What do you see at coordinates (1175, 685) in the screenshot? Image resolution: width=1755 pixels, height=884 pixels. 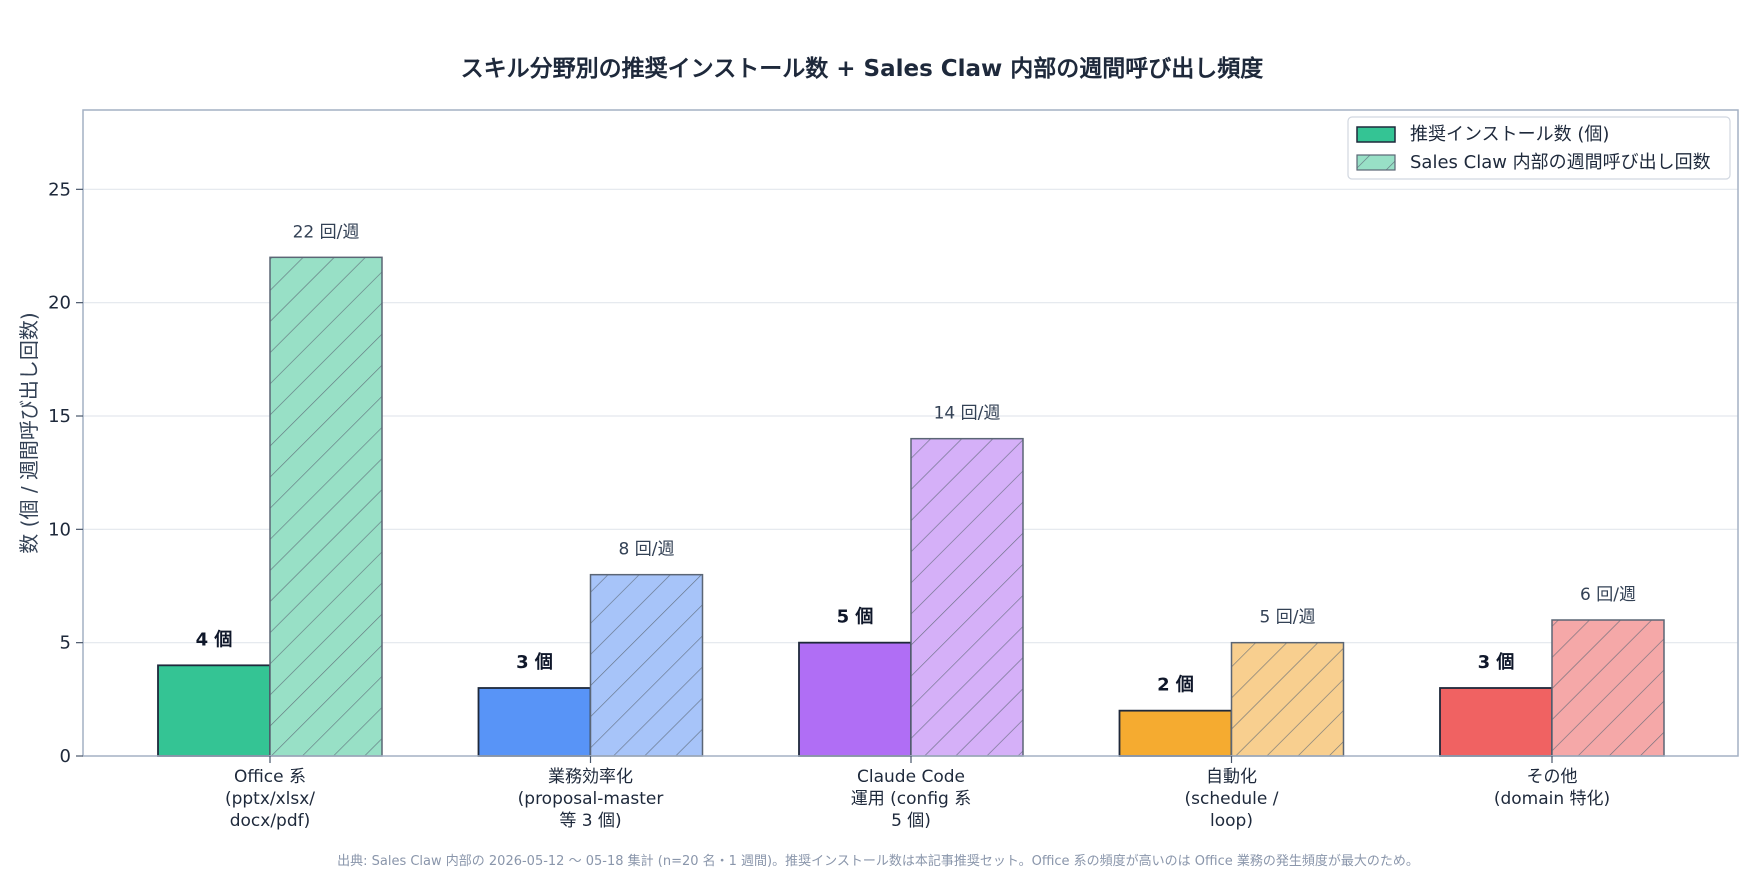 I see `data-label-install: 2 個` at bounding box center [1175, 685].